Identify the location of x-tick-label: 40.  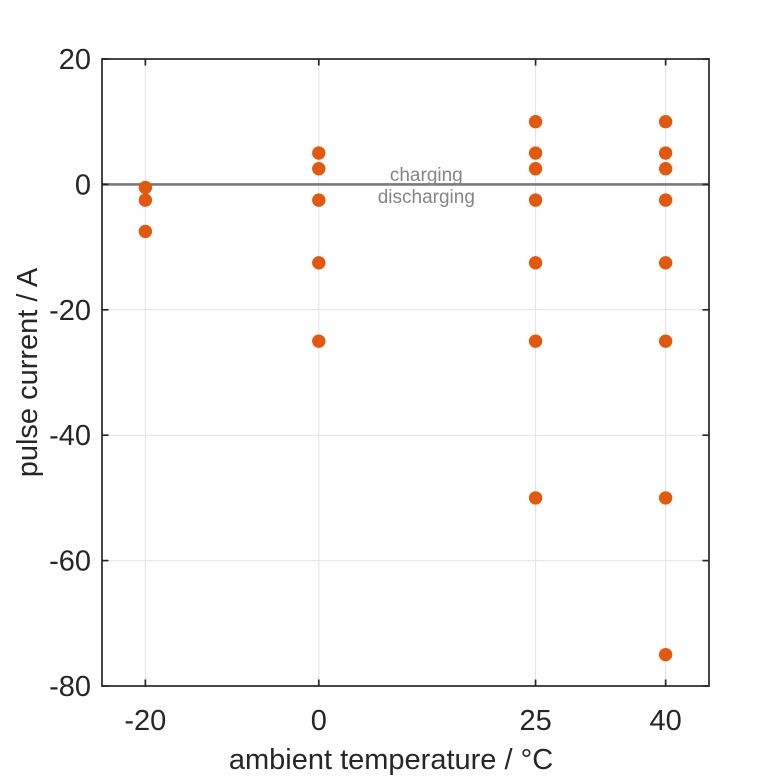
(666, 721).